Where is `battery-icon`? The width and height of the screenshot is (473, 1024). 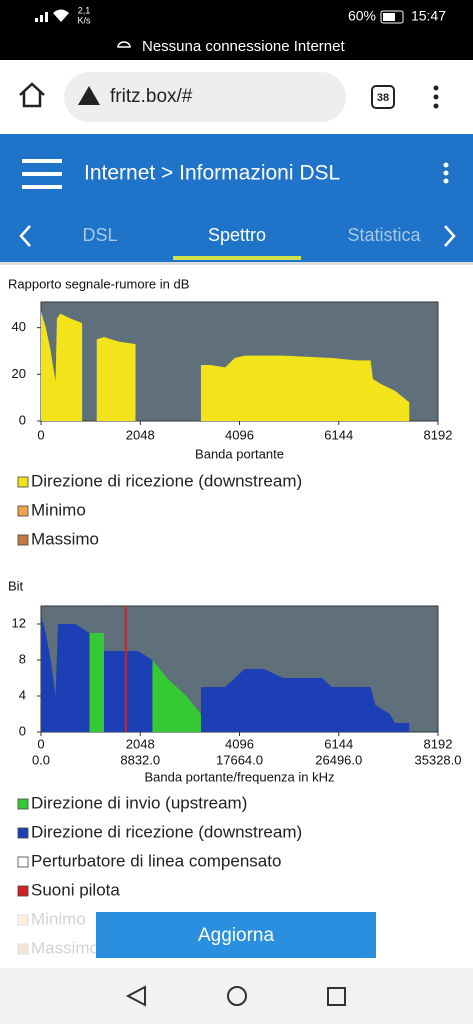 battery-icon is located at coordinates (392, 17).